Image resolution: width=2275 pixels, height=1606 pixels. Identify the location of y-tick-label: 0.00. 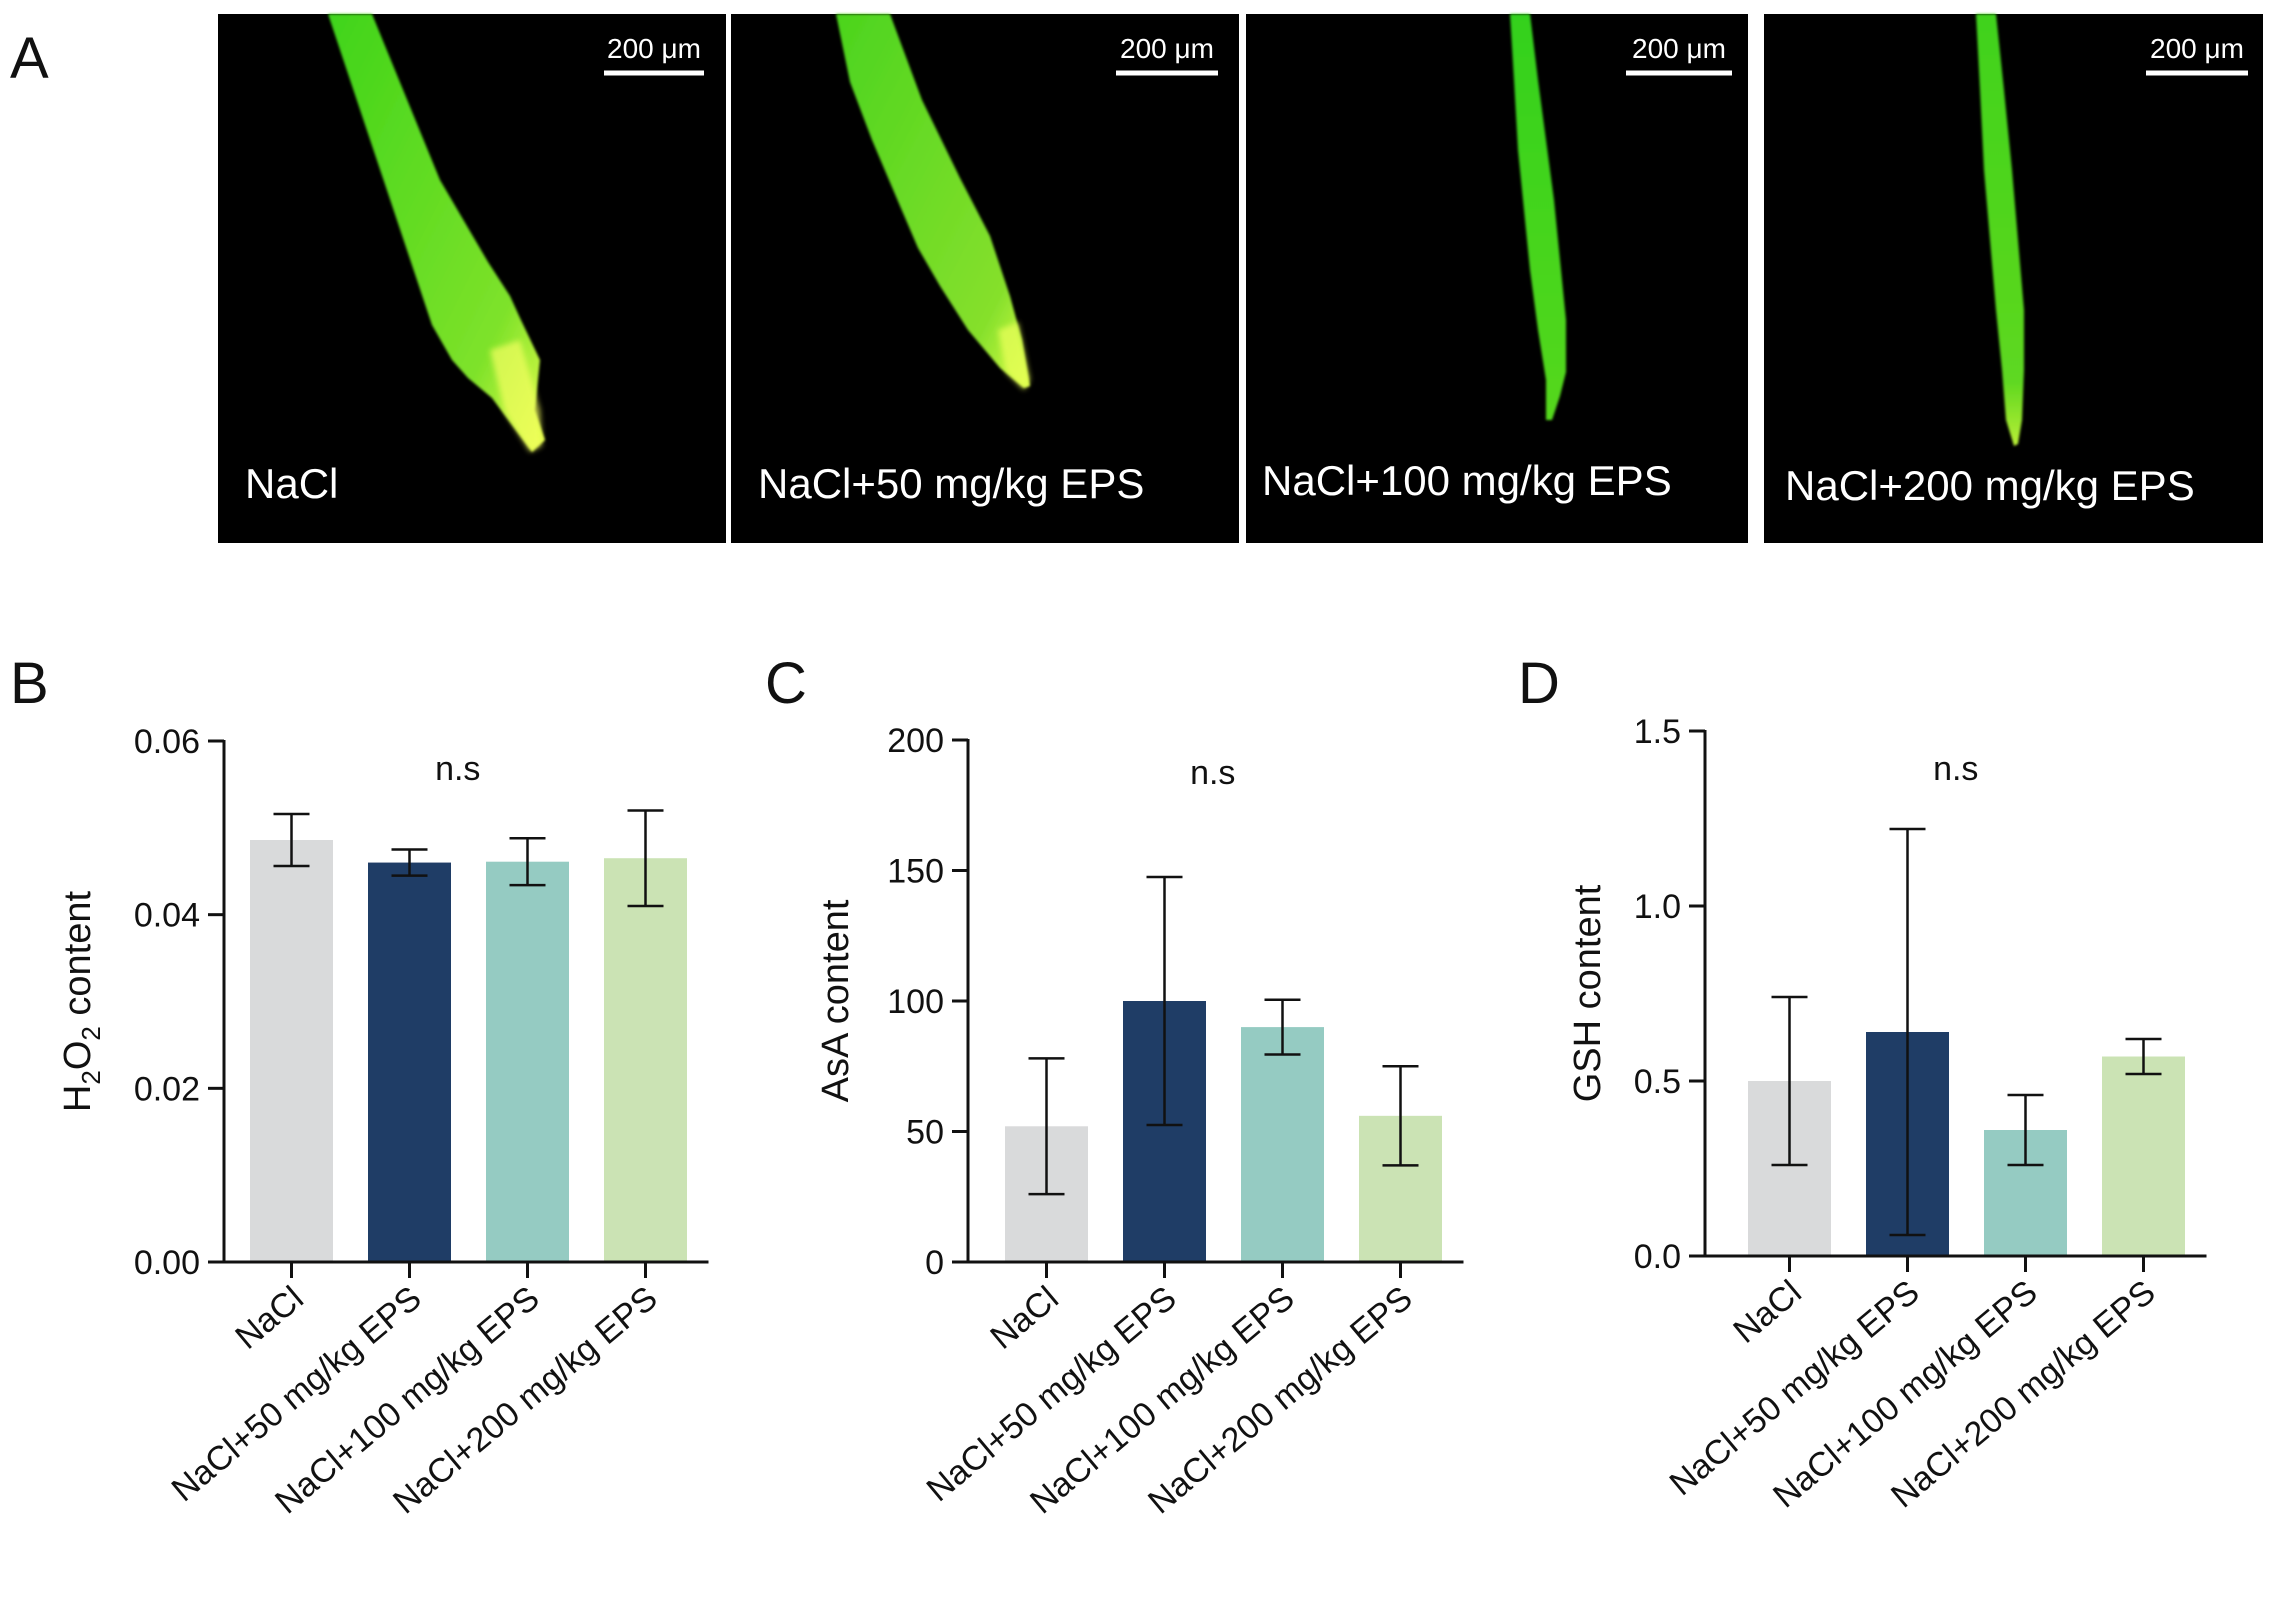
(167, 1263).